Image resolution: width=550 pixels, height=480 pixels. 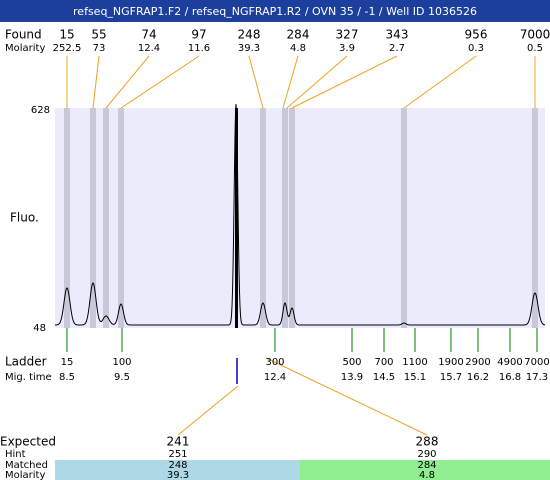 I want to click on expected-molarity-label: Molarity, so click(x=25, y=475).